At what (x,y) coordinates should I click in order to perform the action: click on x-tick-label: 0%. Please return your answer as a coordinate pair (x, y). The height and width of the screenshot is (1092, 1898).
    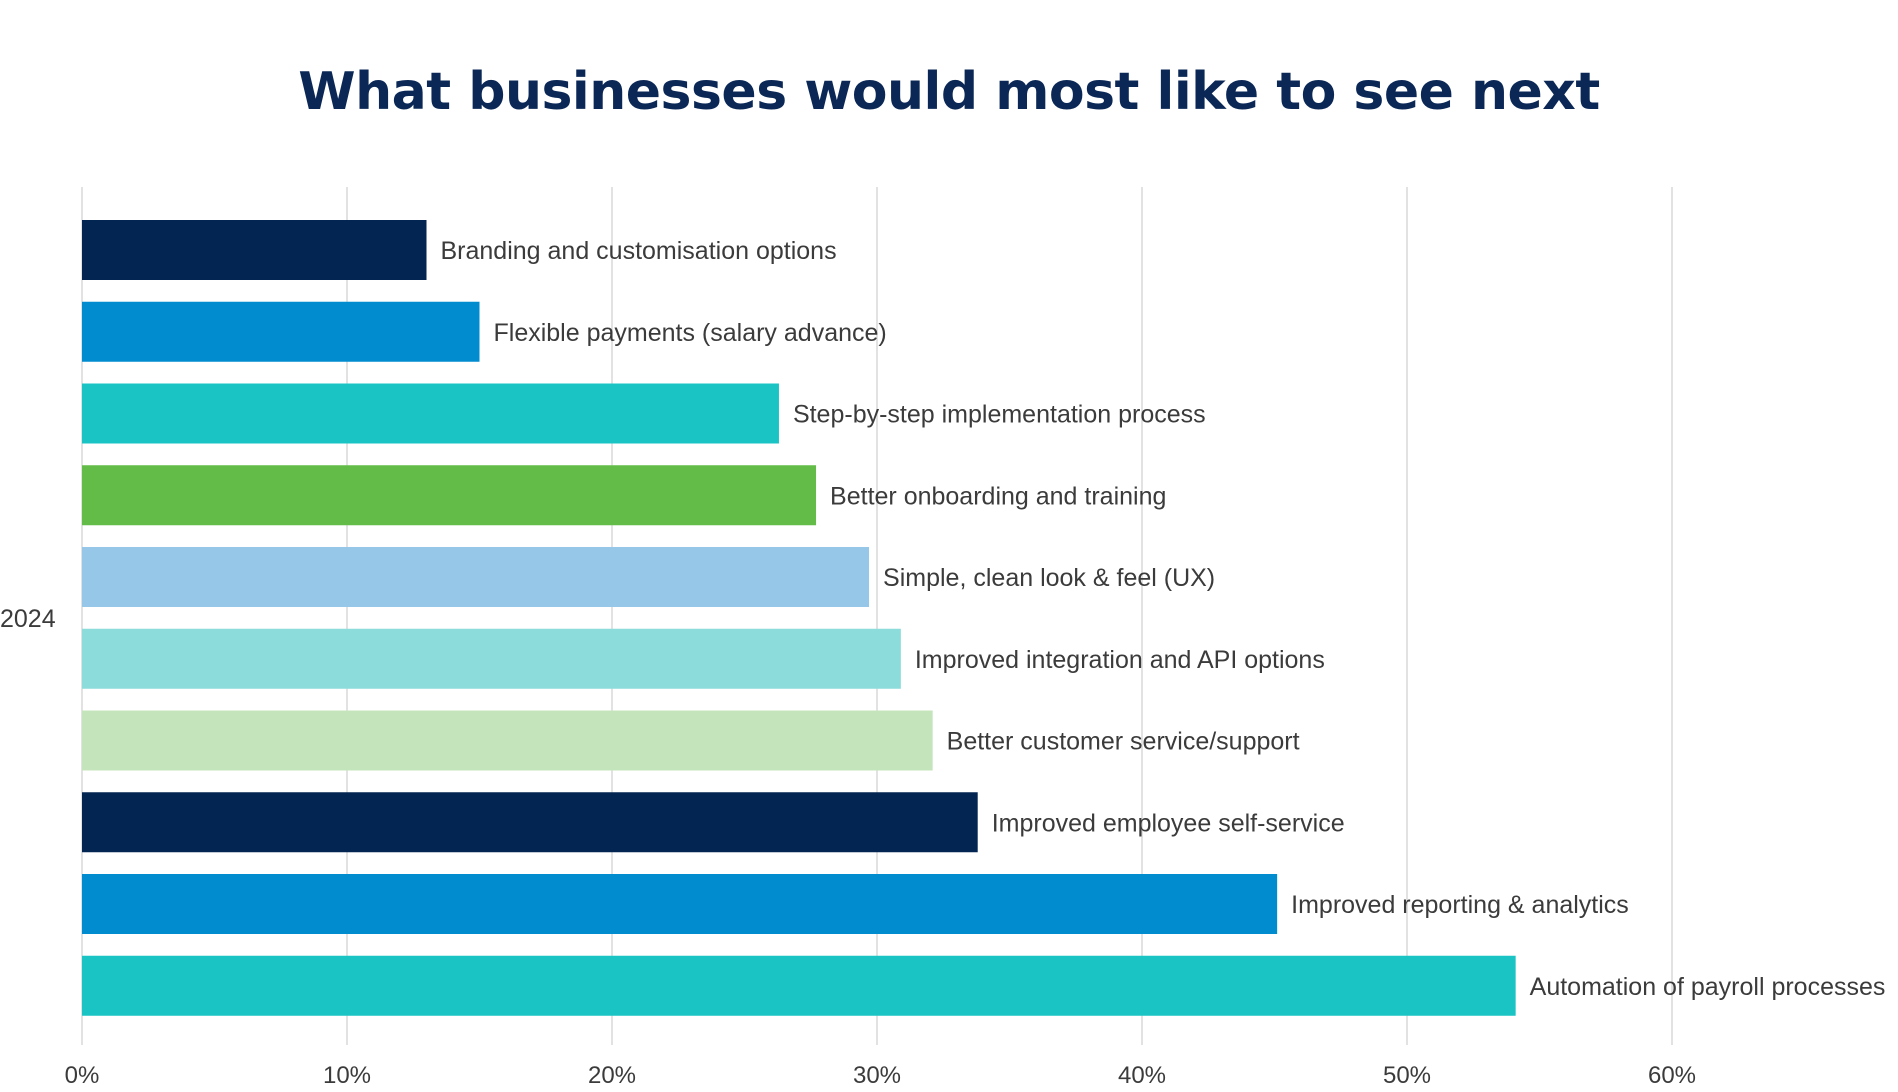
    Looking at the image, I should click on (82, 1075).